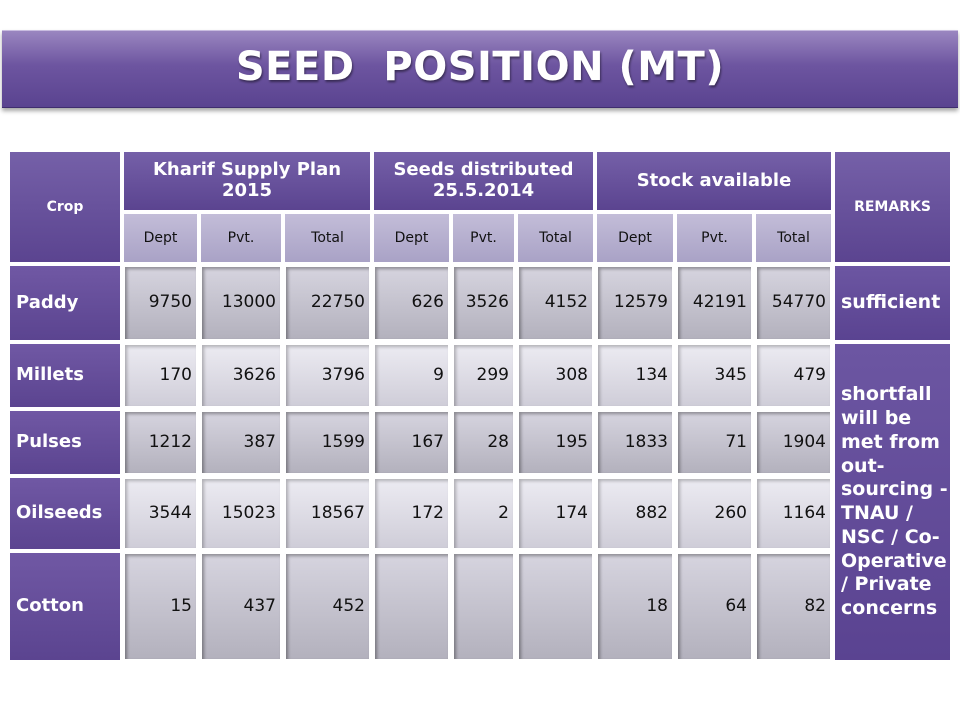 This screenshot has width=960, height=720. Describe the element at coordinates (555, 375) in the screenshot. I see `table-cell: 308` at that location.